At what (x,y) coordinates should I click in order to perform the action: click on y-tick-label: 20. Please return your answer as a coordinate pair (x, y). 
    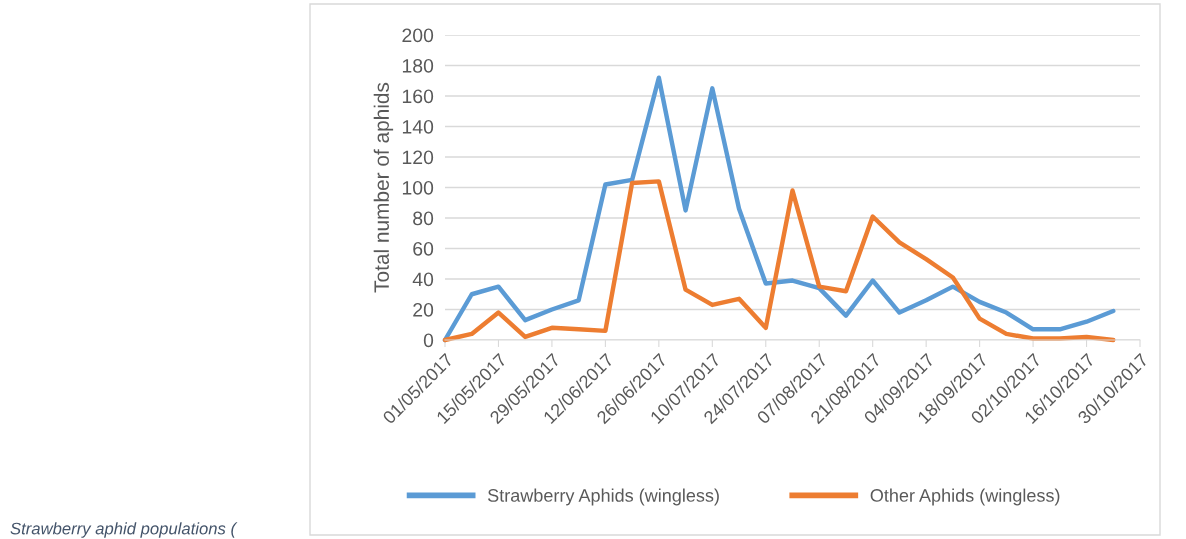
    Looking at the image, I should click on (423, 309).